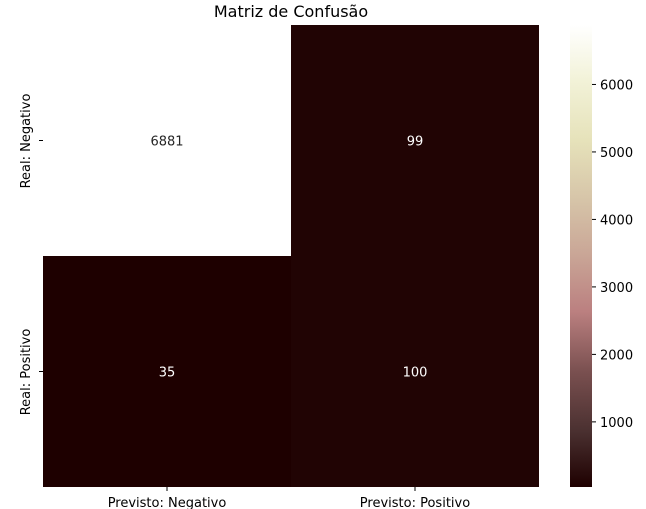 The width and height of the screenshot is (646, 509). Describe the element at coordinates (26, 372) in the screenshot. I see `y-tick-label-real-positivo: Real: Positivo` at that location.